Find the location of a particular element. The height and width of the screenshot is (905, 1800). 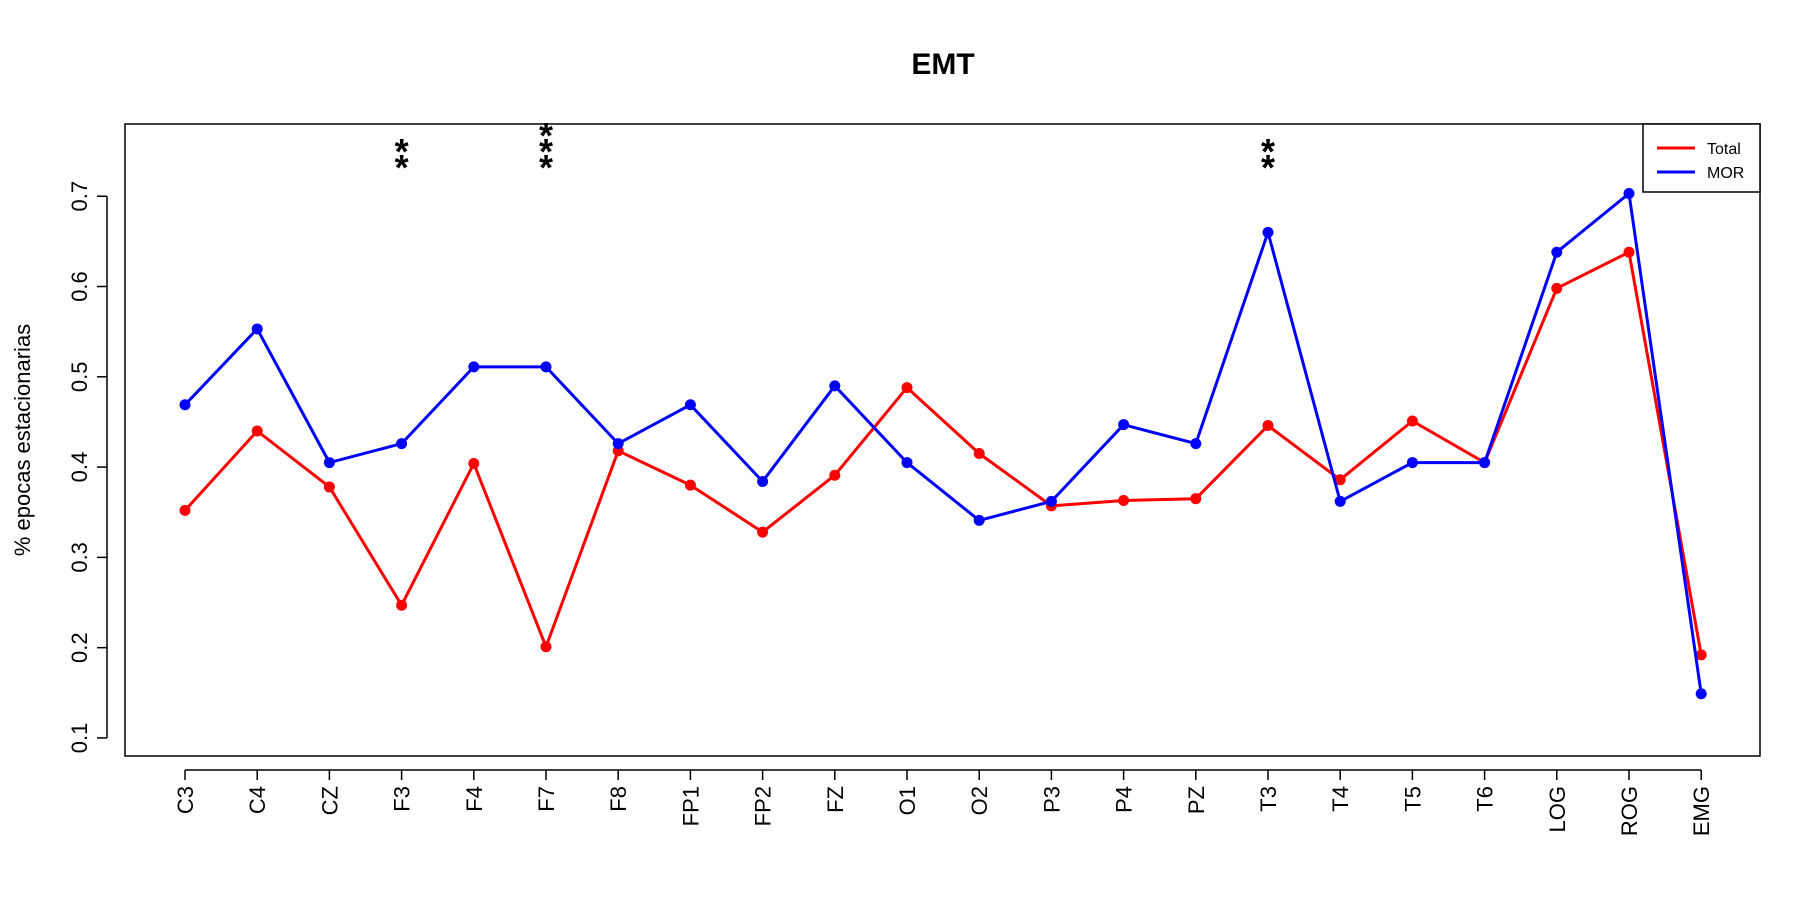

data-point-total-t5 is located at coordinates (1412, 421).